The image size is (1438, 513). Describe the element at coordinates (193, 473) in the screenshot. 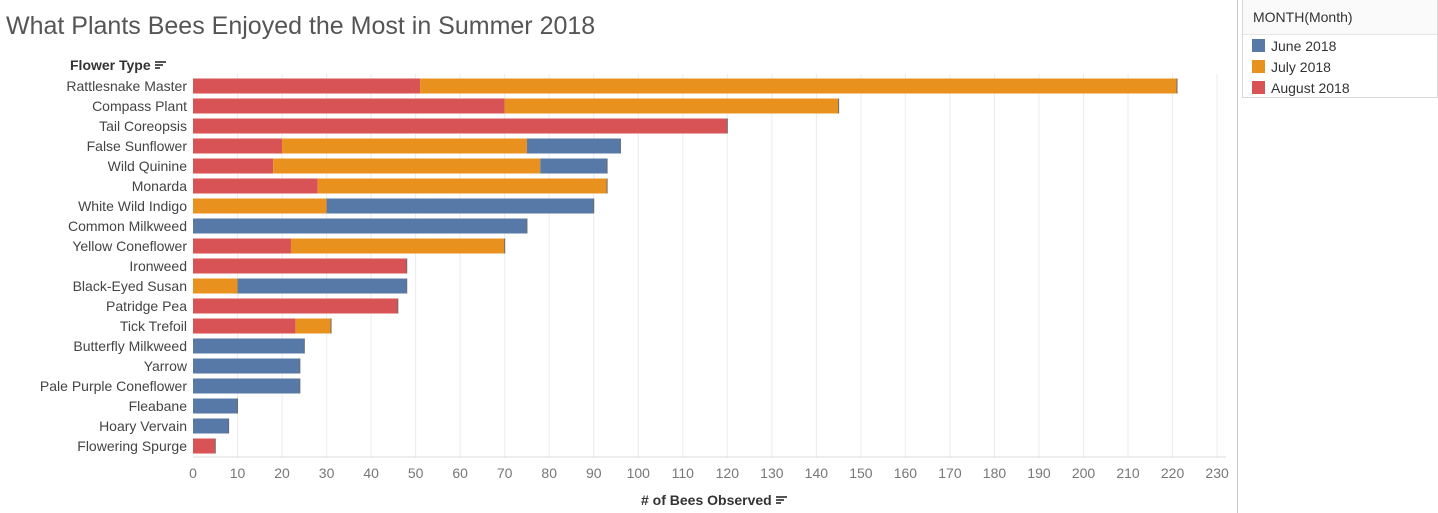

I see `x-tick-label: 0` at that location.